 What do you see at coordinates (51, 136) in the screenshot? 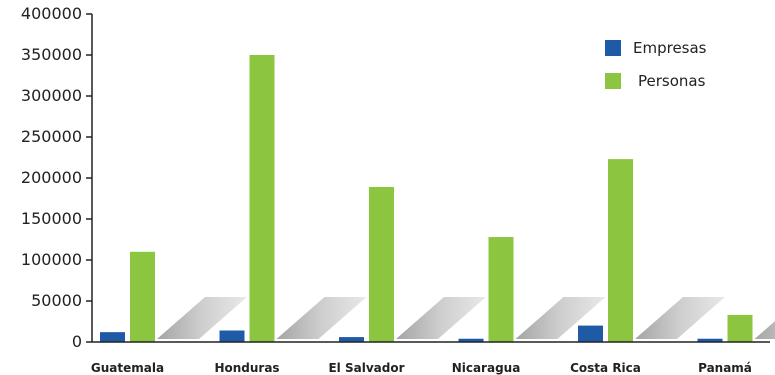
I see `y-tick-label: 250000` at bounding box center [51, 136].